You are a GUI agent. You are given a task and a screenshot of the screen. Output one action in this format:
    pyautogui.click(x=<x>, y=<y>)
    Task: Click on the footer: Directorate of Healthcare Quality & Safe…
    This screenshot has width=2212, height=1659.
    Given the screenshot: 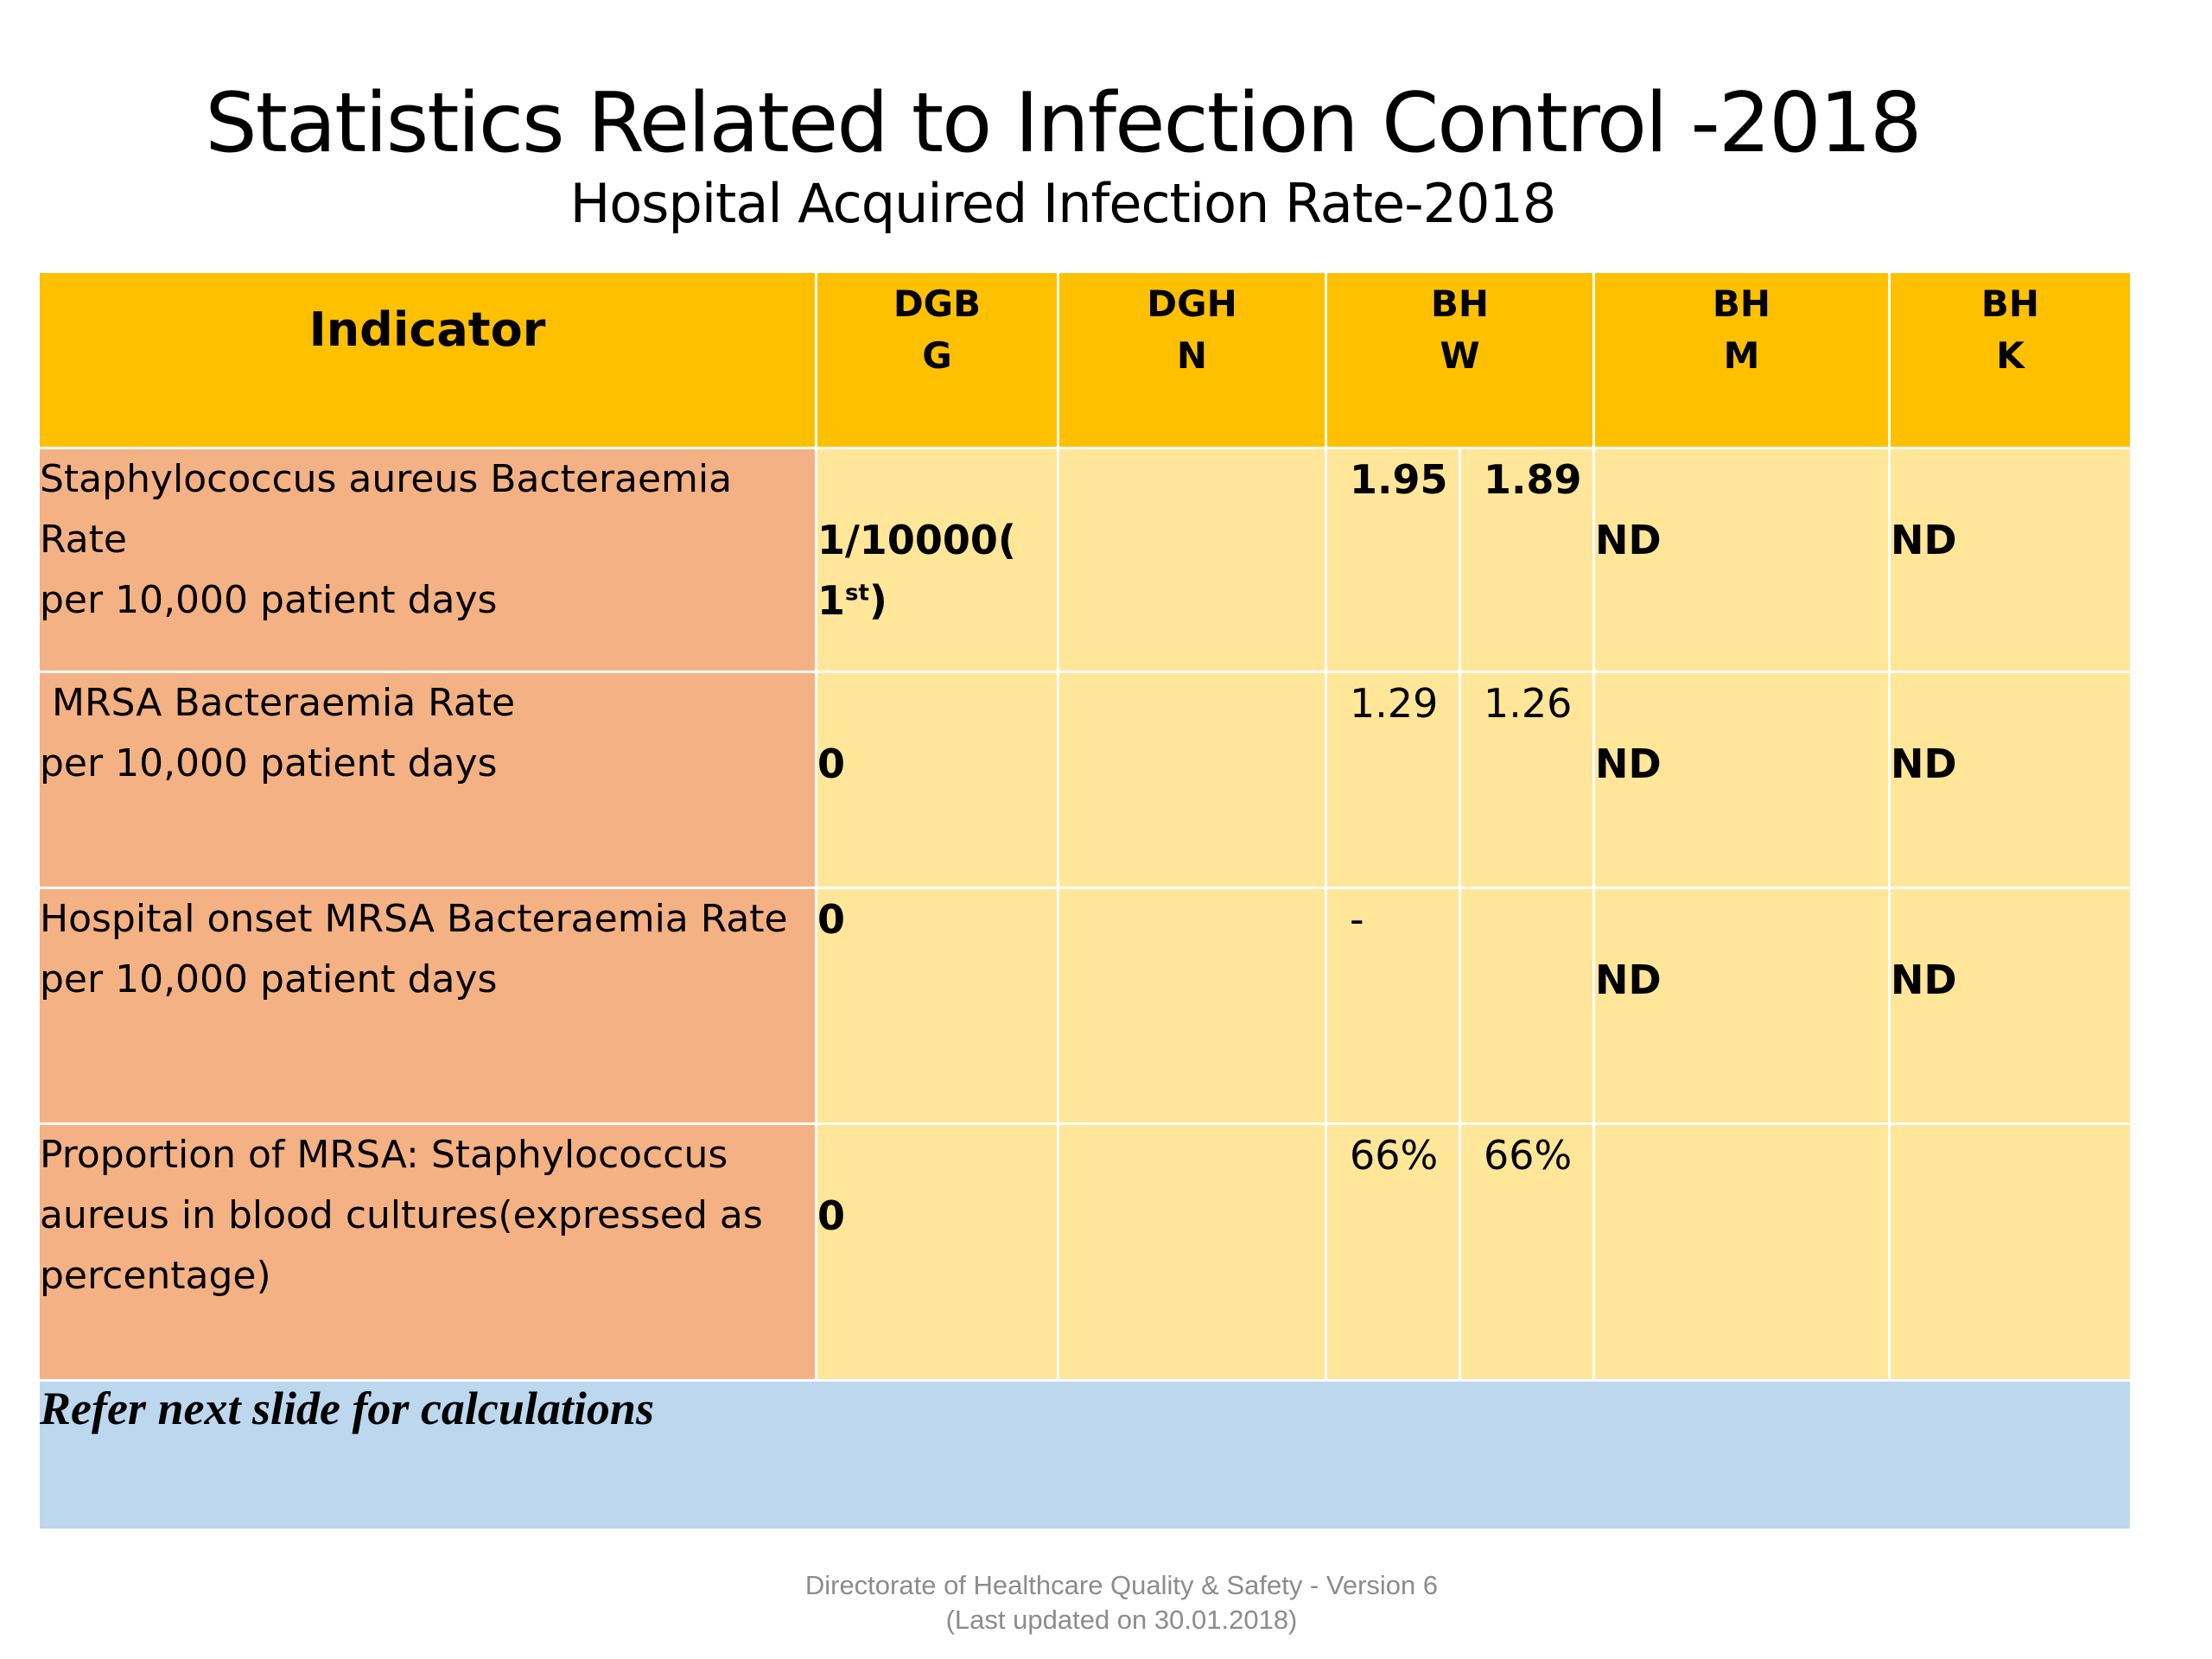 What is the action you would take?
    pyautogui.click(x=1106, y=1602)
    